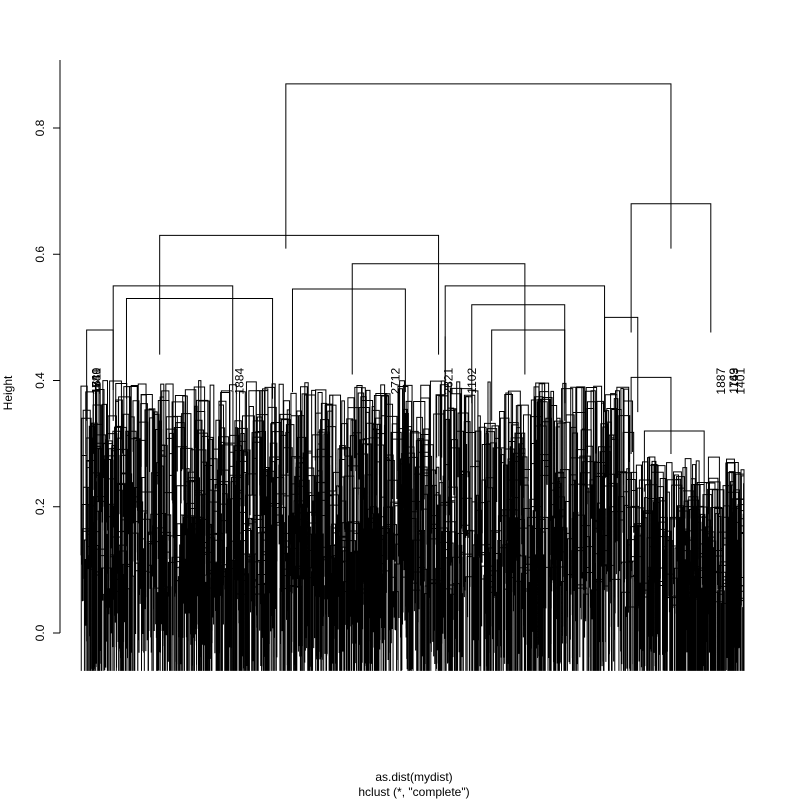  Describe the element at coordinates (413, 792) in the screenshot. I see `x-axis-subtitle: hclust (*, "complete")` at that location.